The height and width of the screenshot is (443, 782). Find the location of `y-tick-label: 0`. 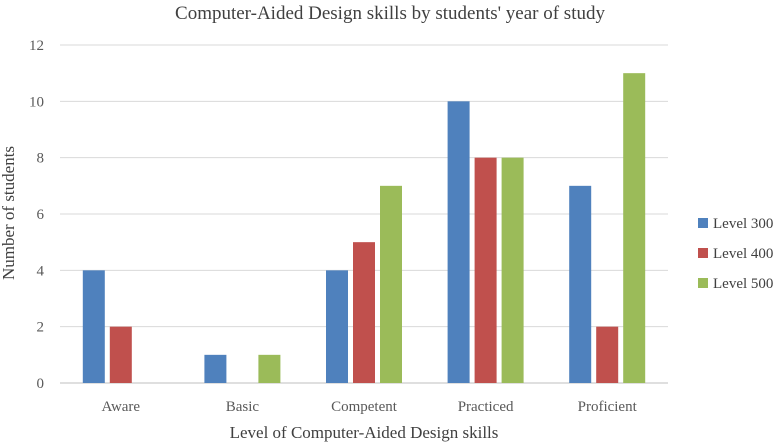

y-tick-label: 0 is located at coordinates (41, 384).